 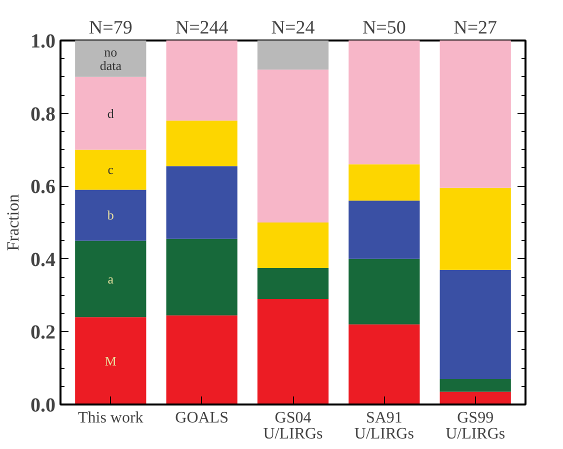 I want to click on text: N=27, so click(x=476, y=28).